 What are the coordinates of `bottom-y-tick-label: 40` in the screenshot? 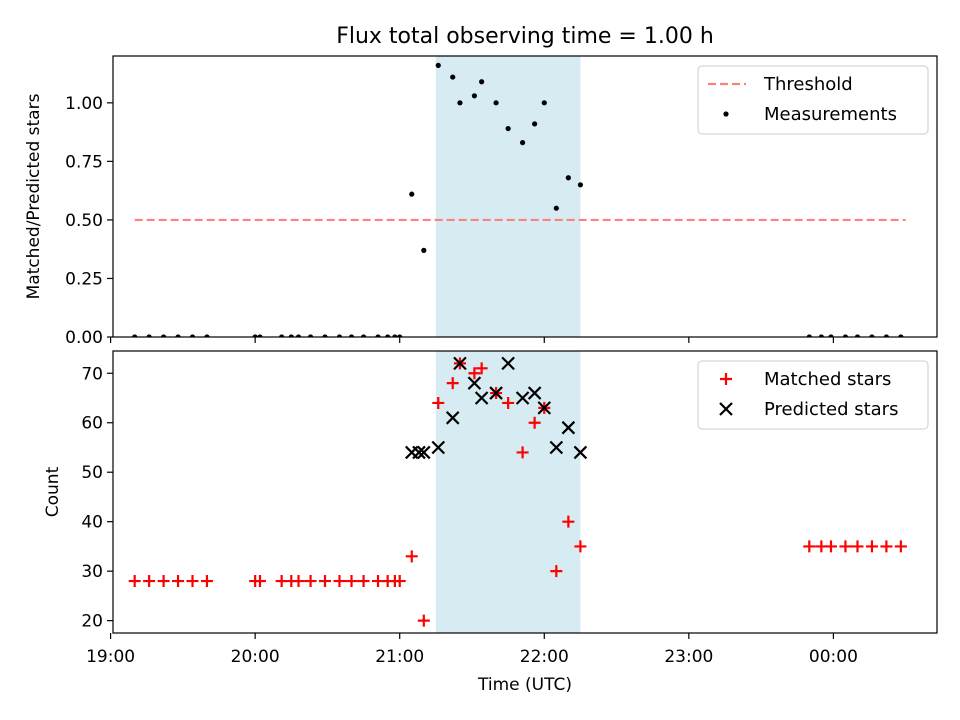 It's located at (92, 523).